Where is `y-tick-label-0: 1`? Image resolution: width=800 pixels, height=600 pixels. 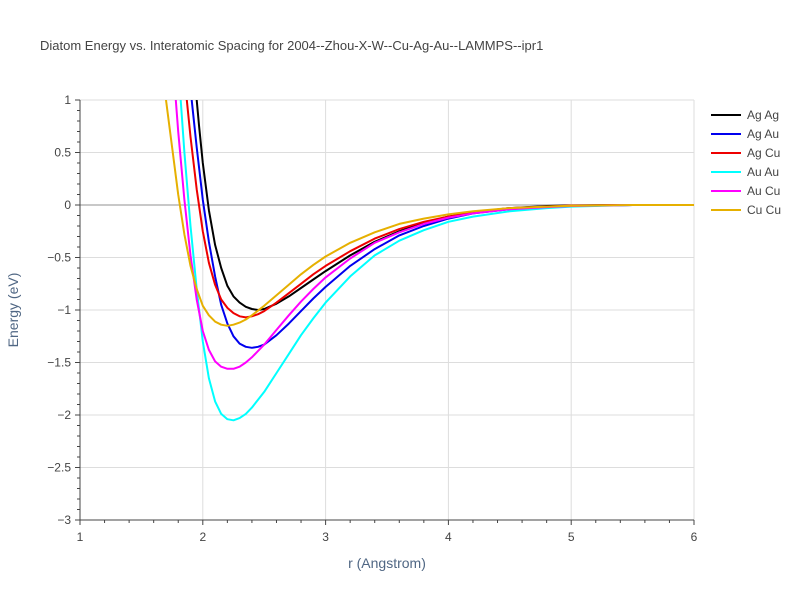
y-tick-label-0: 1 is located at coordinates (67, 100).